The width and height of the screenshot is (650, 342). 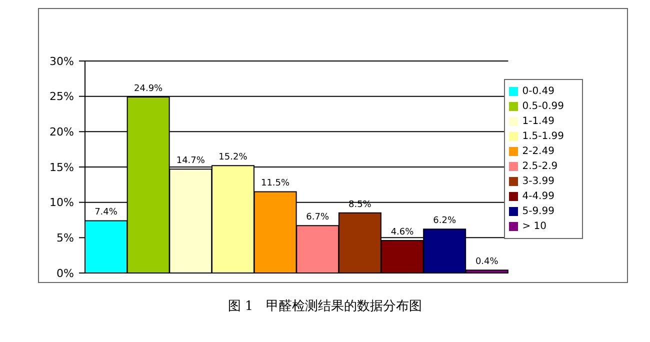 I want to click on legend-label: 0.5-0.99, so click(x=543, y=106).